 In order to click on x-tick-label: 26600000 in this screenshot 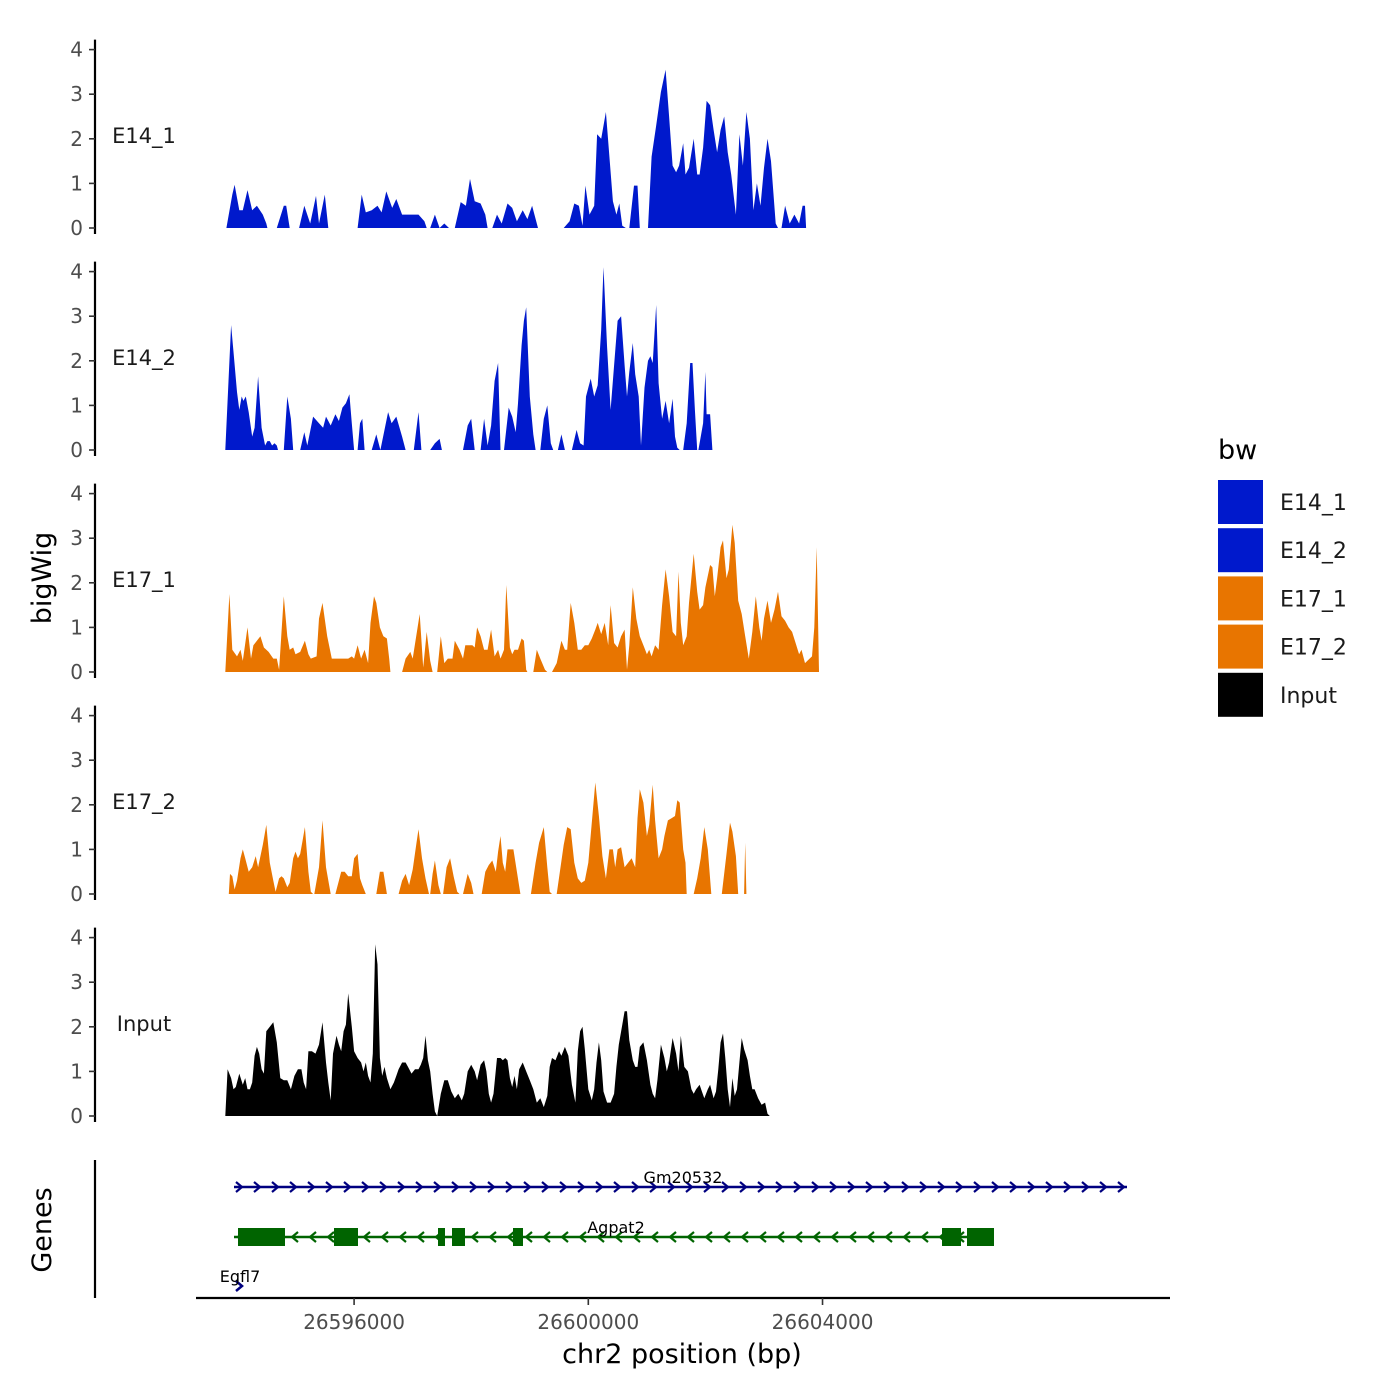, I will do `click(588, 1322)`.